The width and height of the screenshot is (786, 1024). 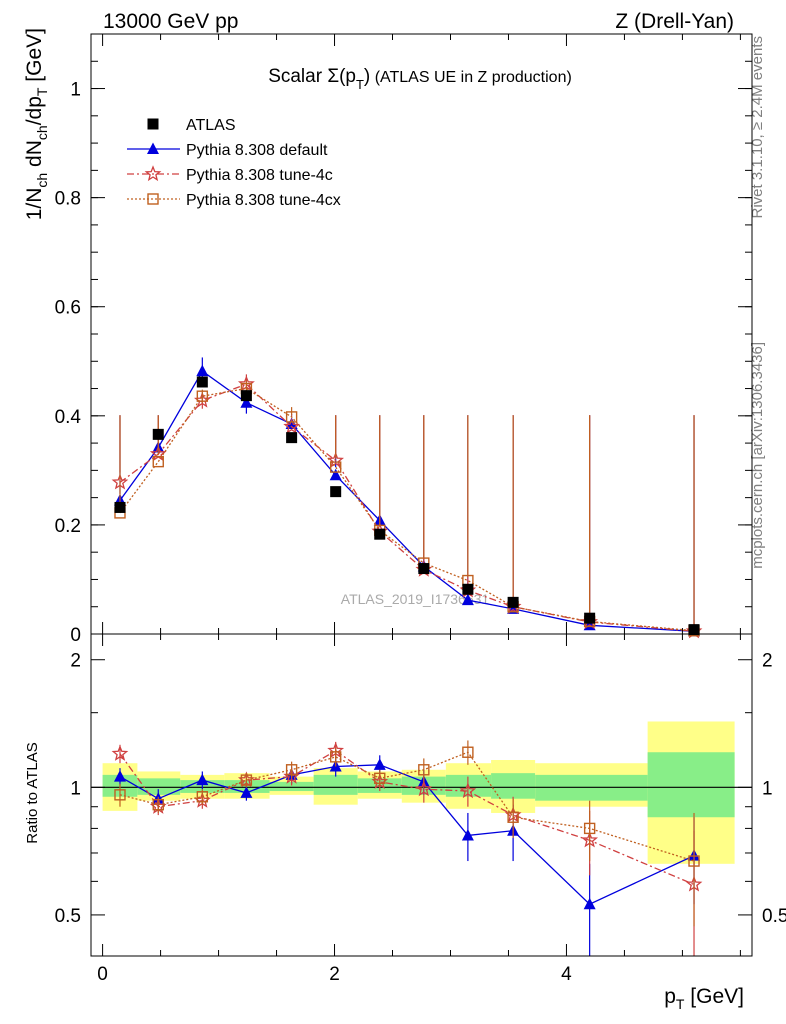 I want to click on x-axis-label-main: p, so click(x=670, y=996).